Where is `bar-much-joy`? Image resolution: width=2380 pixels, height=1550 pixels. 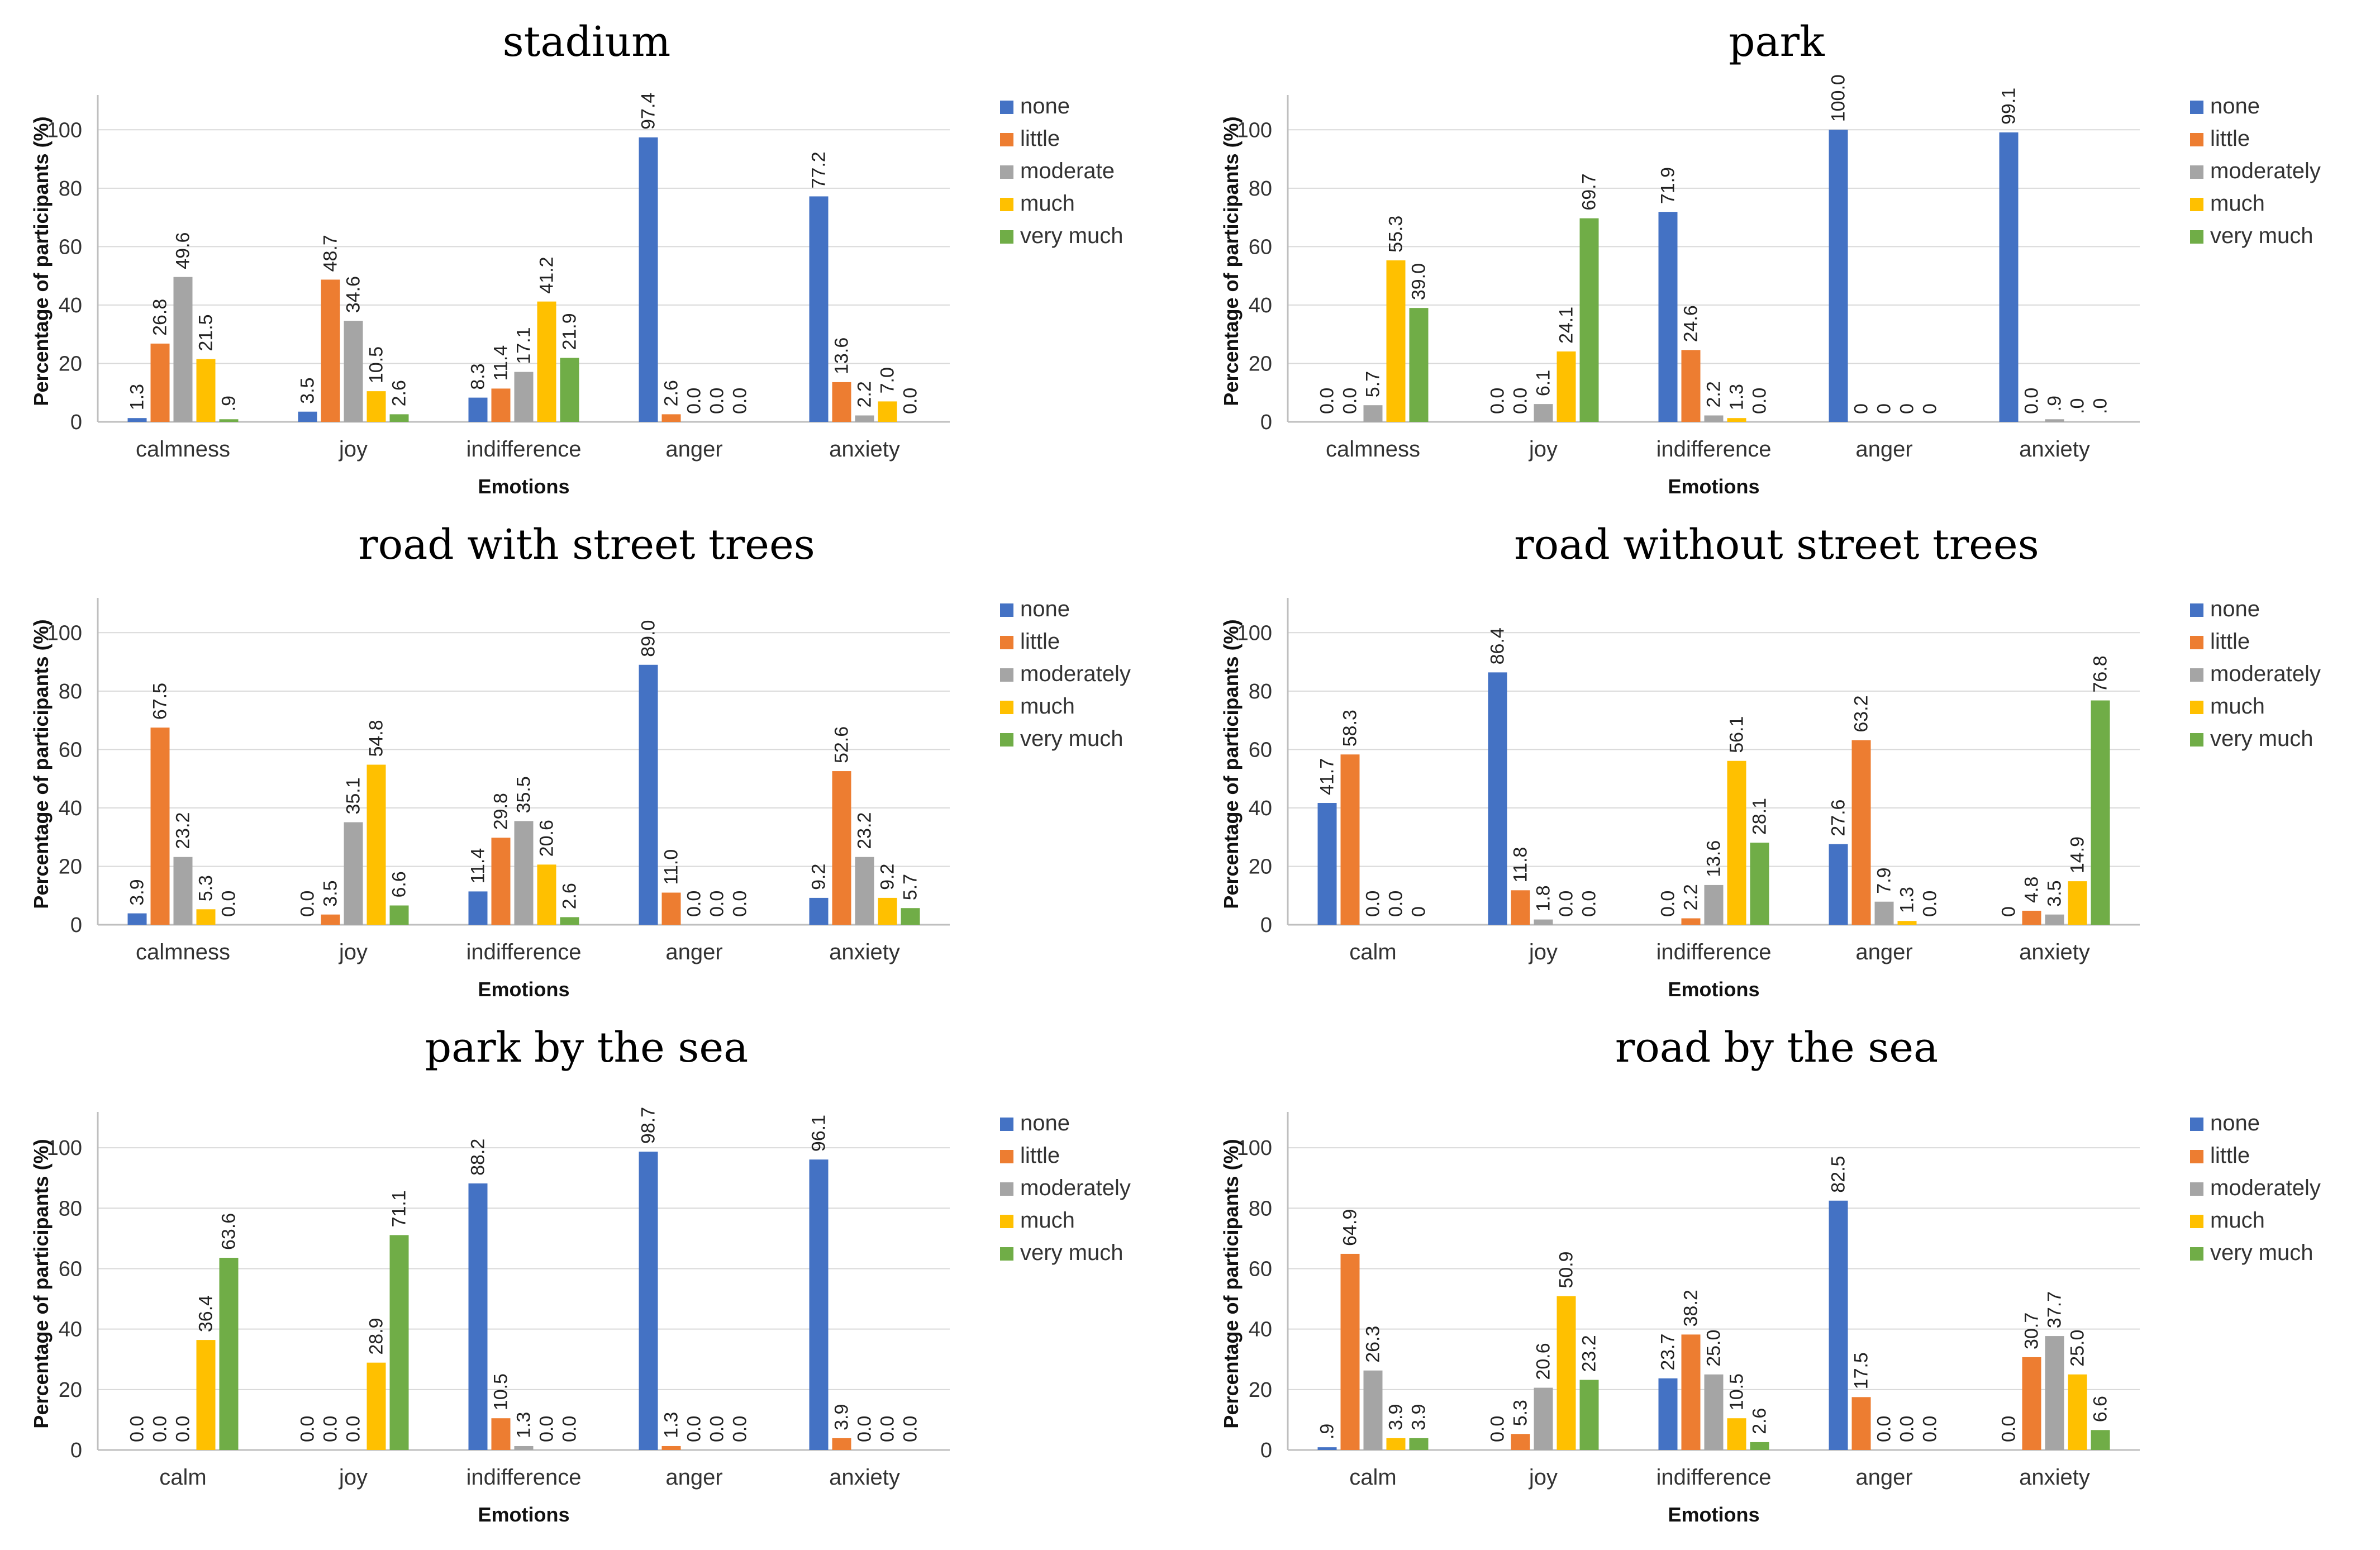
bar-much-joy is located at coordinates (376, 406).